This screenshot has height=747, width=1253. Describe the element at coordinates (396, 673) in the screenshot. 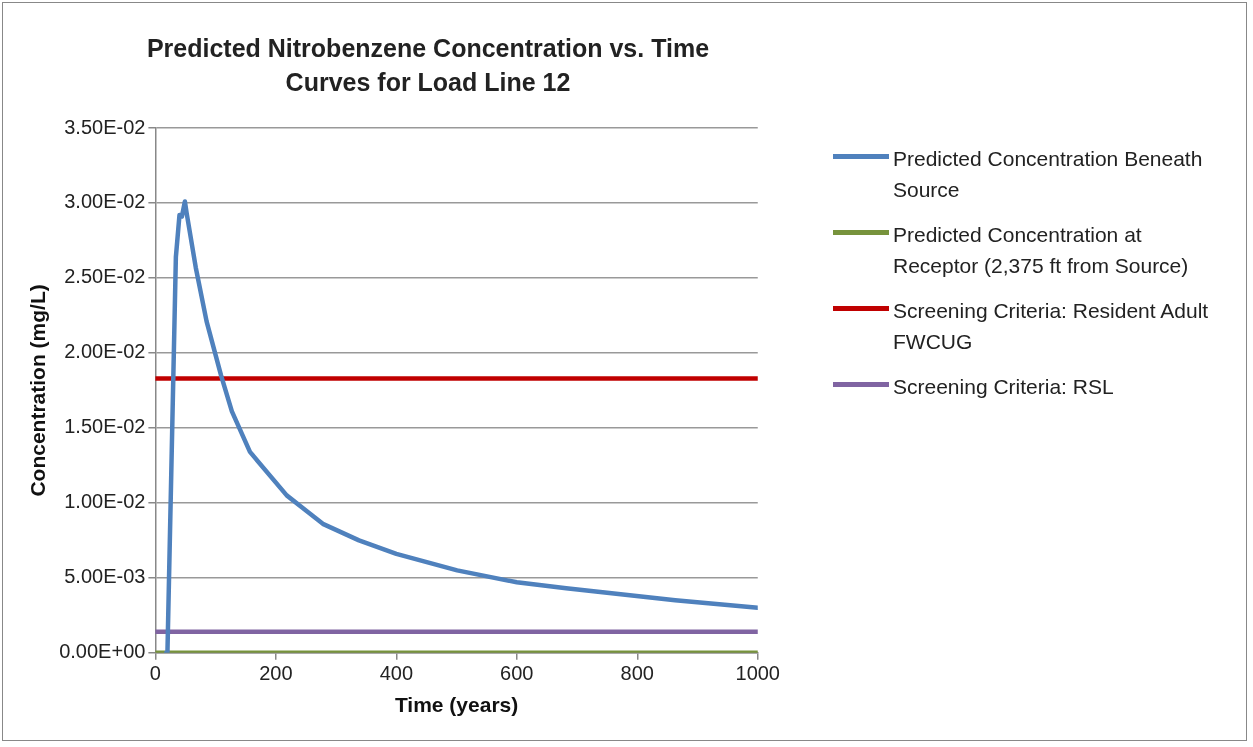

I see `x-tick-label: 400` at that location.